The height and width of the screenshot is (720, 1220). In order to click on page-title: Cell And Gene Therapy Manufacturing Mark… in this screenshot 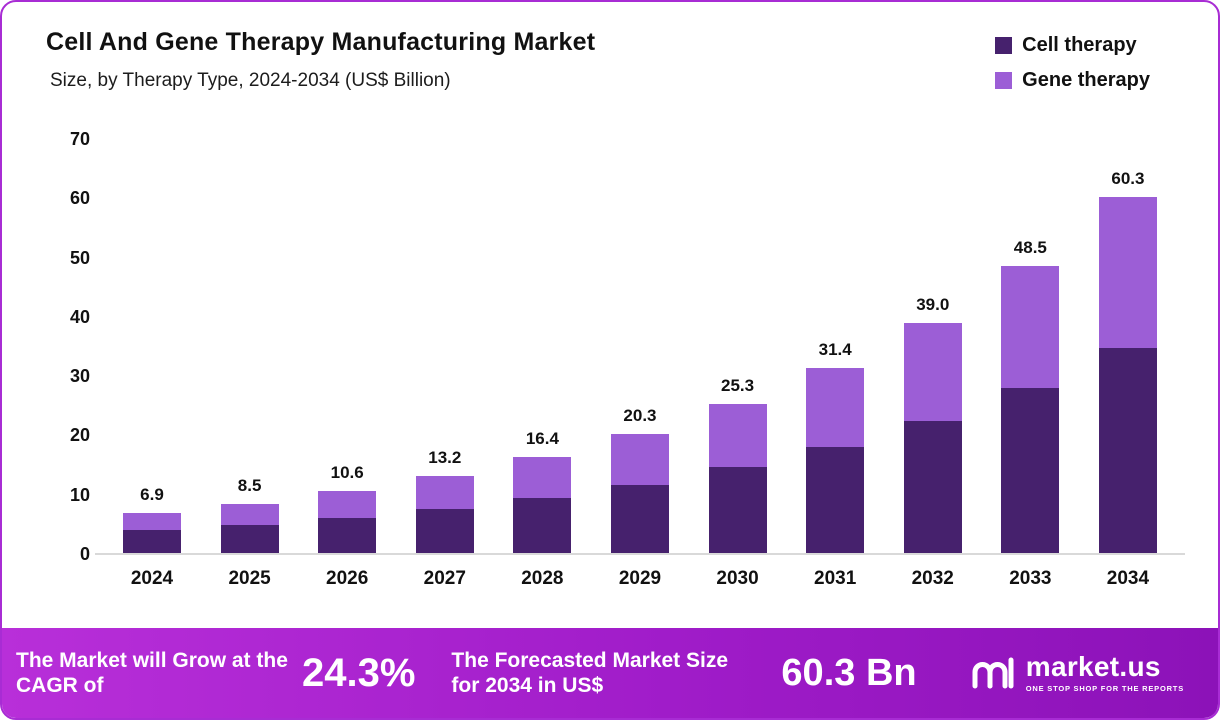, I will do `click(321, 42)`.